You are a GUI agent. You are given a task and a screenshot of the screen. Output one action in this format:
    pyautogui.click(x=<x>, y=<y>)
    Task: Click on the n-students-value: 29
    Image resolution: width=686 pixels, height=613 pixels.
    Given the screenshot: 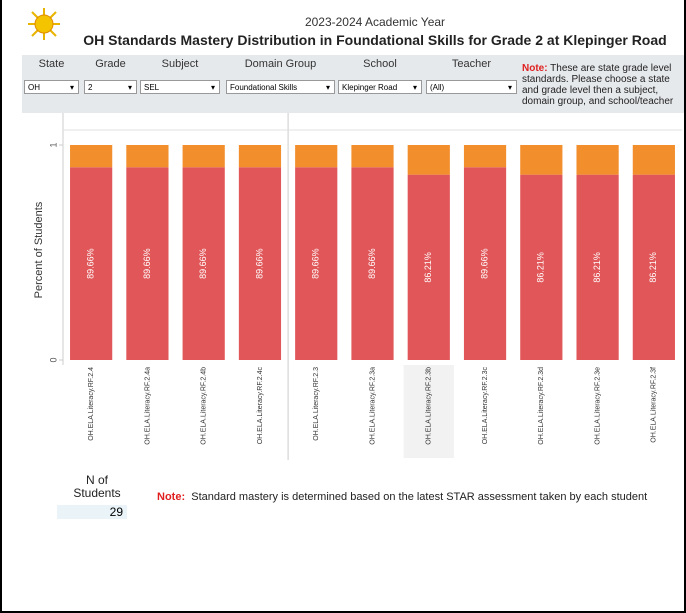 What is the action you would take?
    pyautogui.click(x=92, y=512)
    